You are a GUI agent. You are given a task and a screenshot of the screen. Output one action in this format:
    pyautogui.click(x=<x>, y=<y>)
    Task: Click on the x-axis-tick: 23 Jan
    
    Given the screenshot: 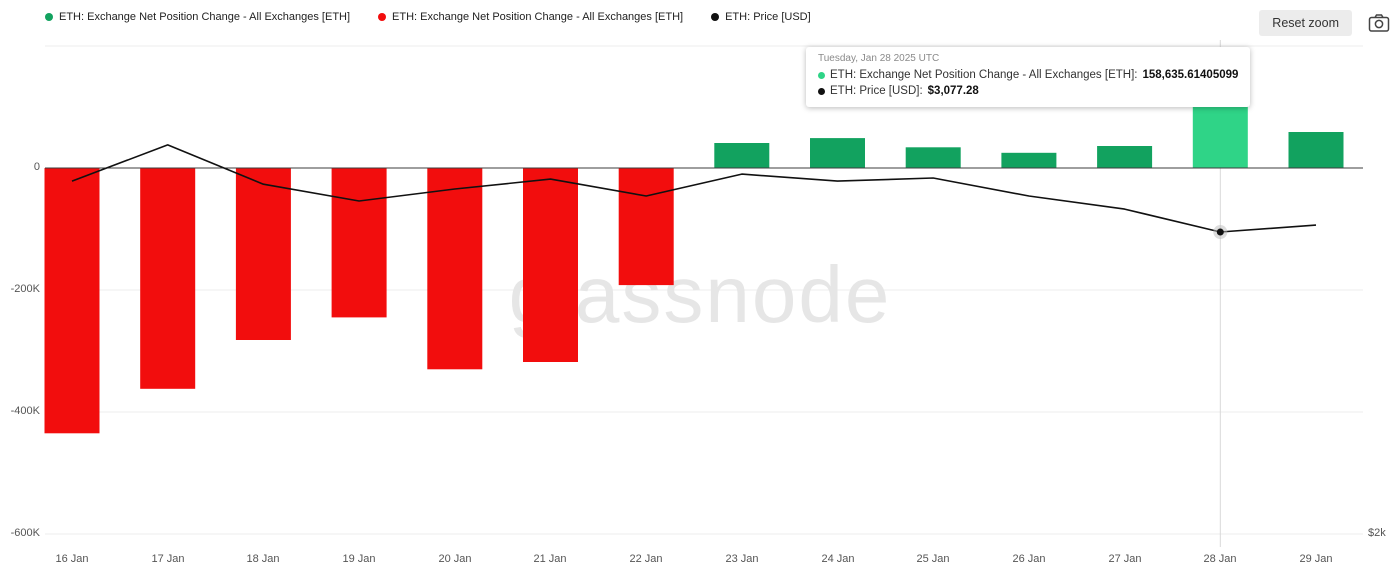 What is the action you would take?
    pyautogui.click(x=742, y=559)
    